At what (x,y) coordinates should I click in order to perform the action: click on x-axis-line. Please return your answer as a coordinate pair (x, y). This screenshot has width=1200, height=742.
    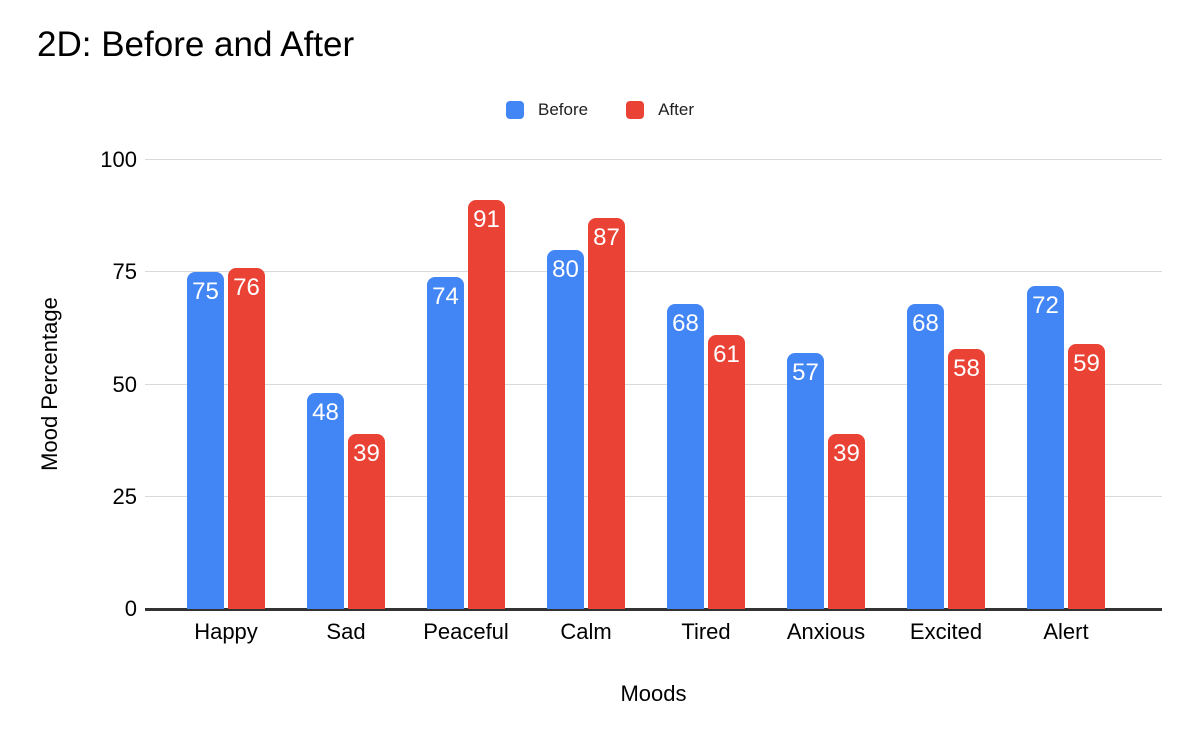
    Looking at the image, I should click on (653, 609).